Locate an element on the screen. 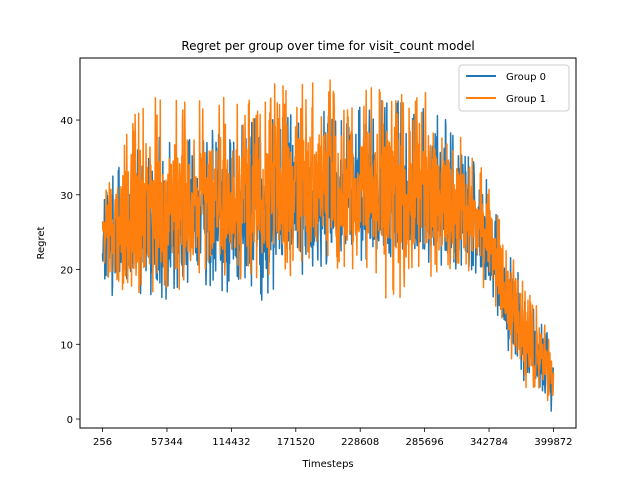 This screenshot has height=480, width=640. y-axis-label: Regret is located at coordinates (41, 242).